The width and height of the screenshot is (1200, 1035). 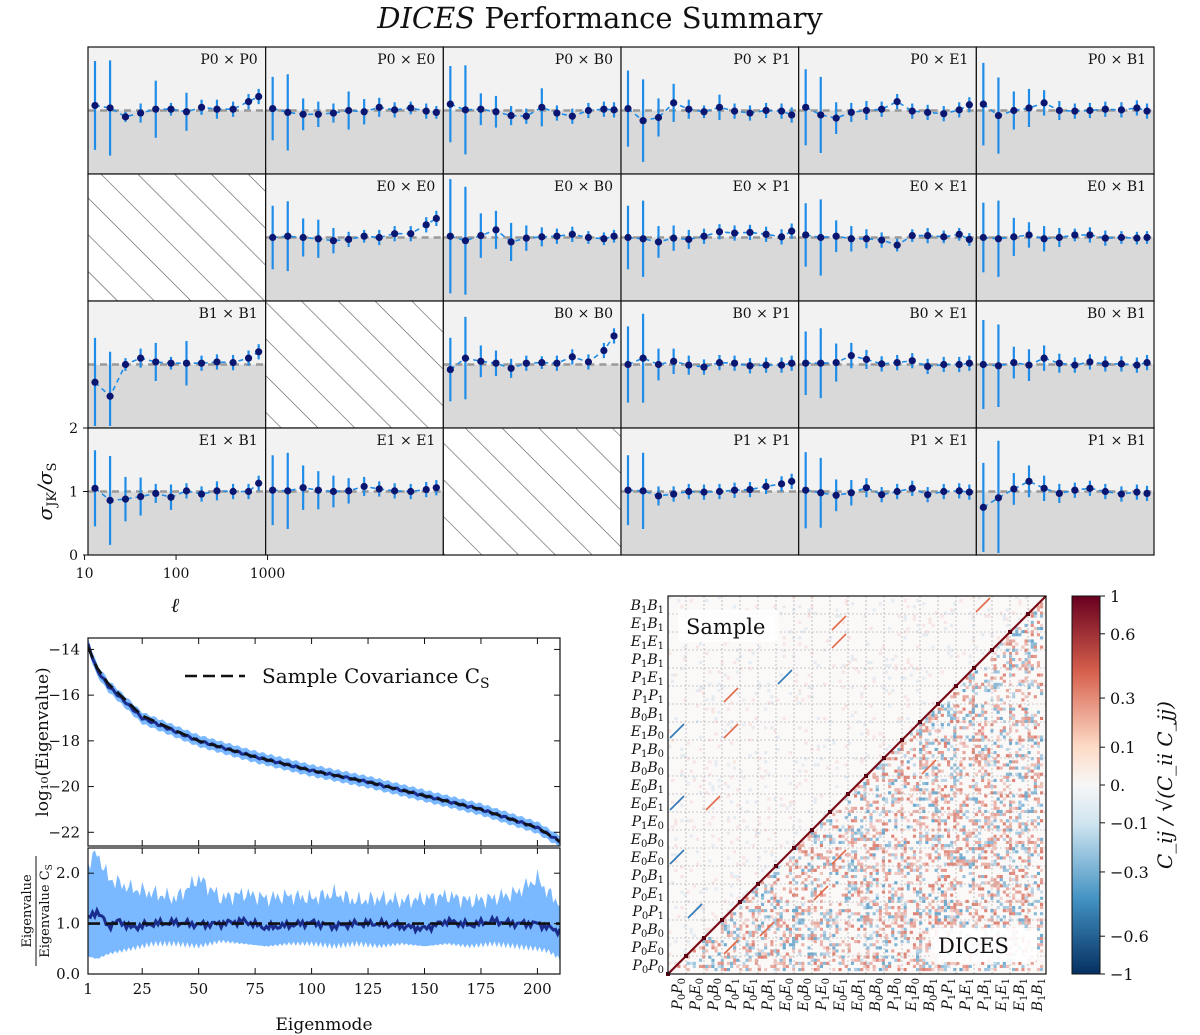 I want to click on corr-y-label-a: P, so click(x=636, y=966).